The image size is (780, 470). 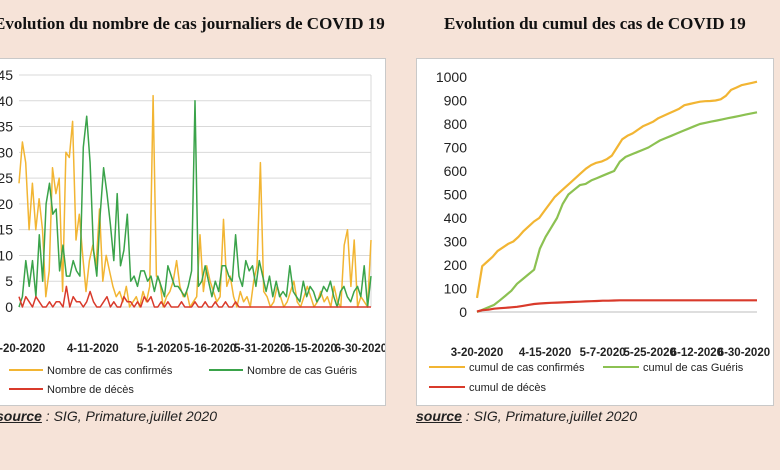 What do you see at coordinates (6, 255) in the screenshot?
I see `y-tick-label: 10` at bounding box center [6, 255].